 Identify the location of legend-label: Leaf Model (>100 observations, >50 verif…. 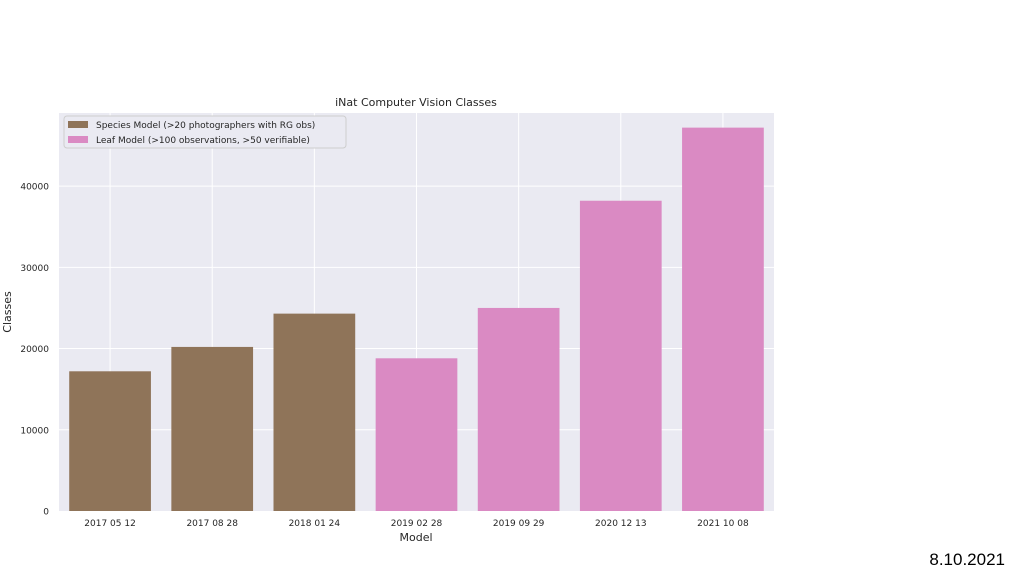
(203, 141).